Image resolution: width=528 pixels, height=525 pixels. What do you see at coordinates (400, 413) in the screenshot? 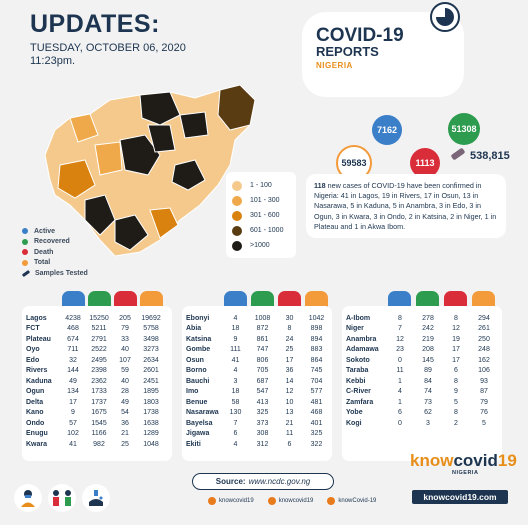
I see `cell-active: 6` at bounding box center [400, 413].